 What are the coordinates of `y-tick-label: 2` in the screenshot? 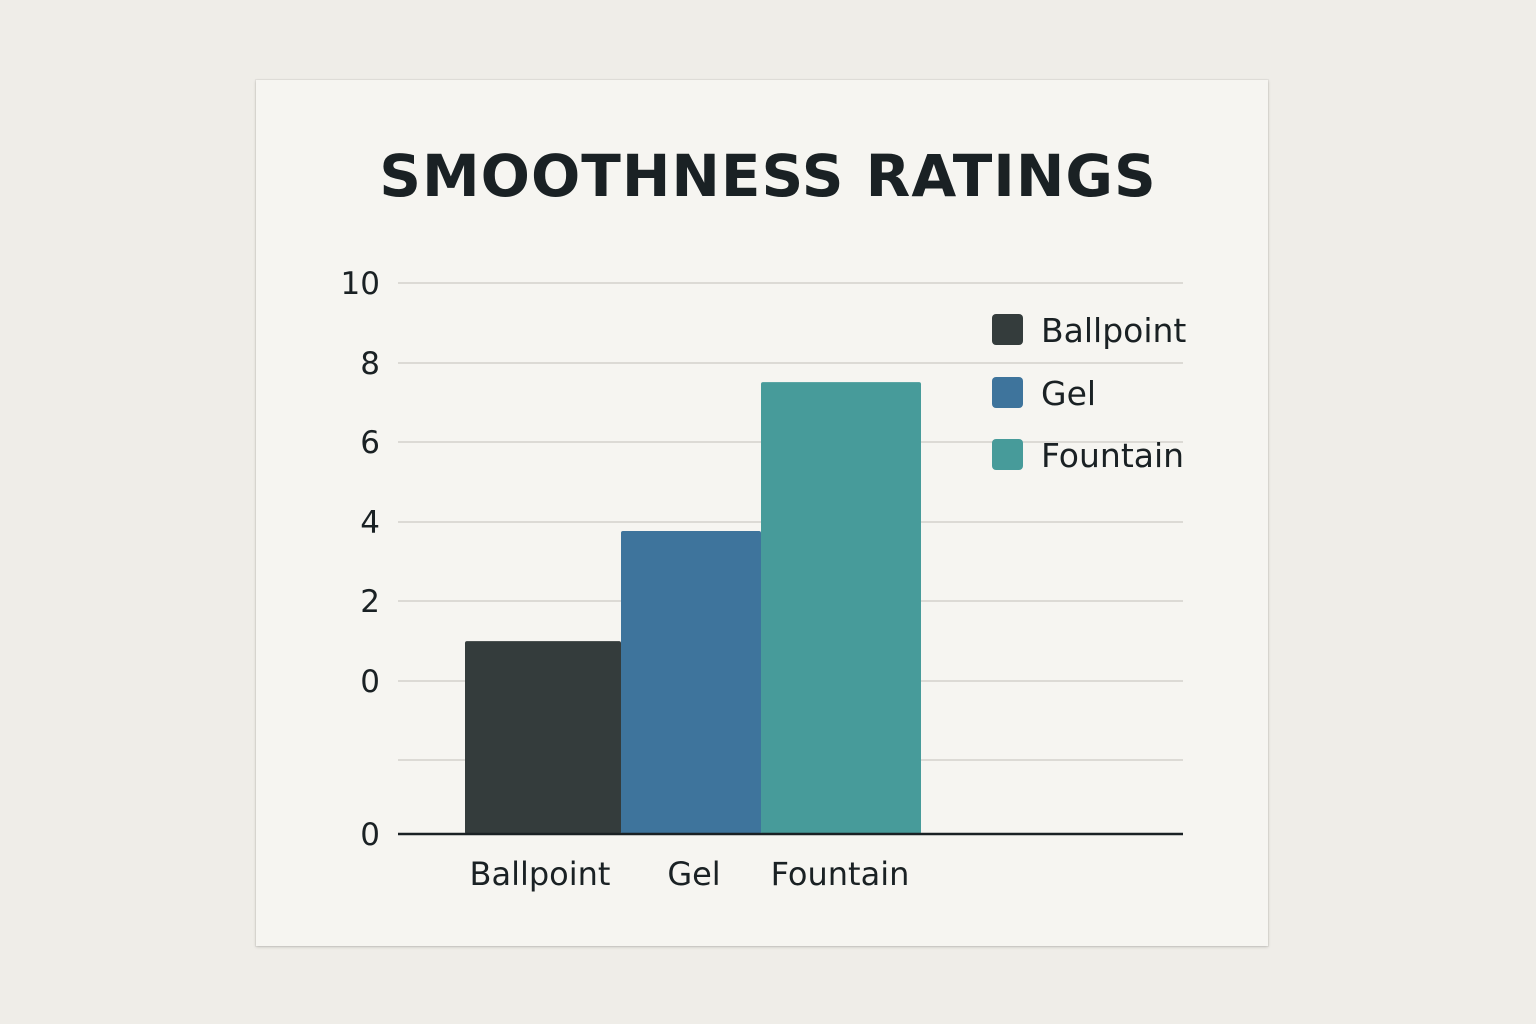 It's located at (370, 602).